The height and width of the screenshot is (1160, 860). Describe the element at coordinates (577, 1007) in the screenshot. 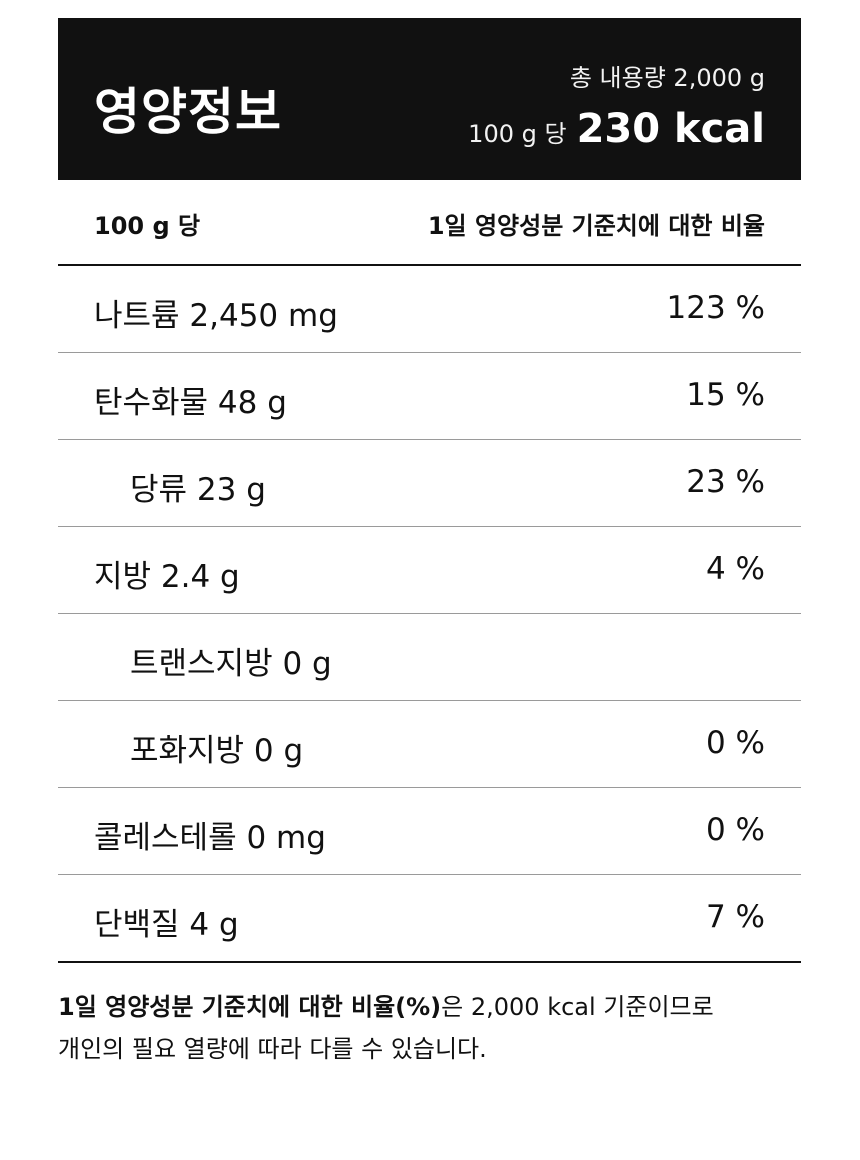

I see `footnote-rest: 은 2,000 kcal 기준이므로` at that location.